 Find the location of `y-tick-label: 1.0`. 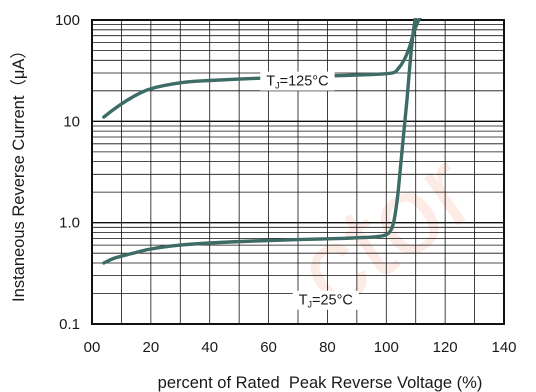

y-tick-label: 1.0 is located at coordinates (69, 223).